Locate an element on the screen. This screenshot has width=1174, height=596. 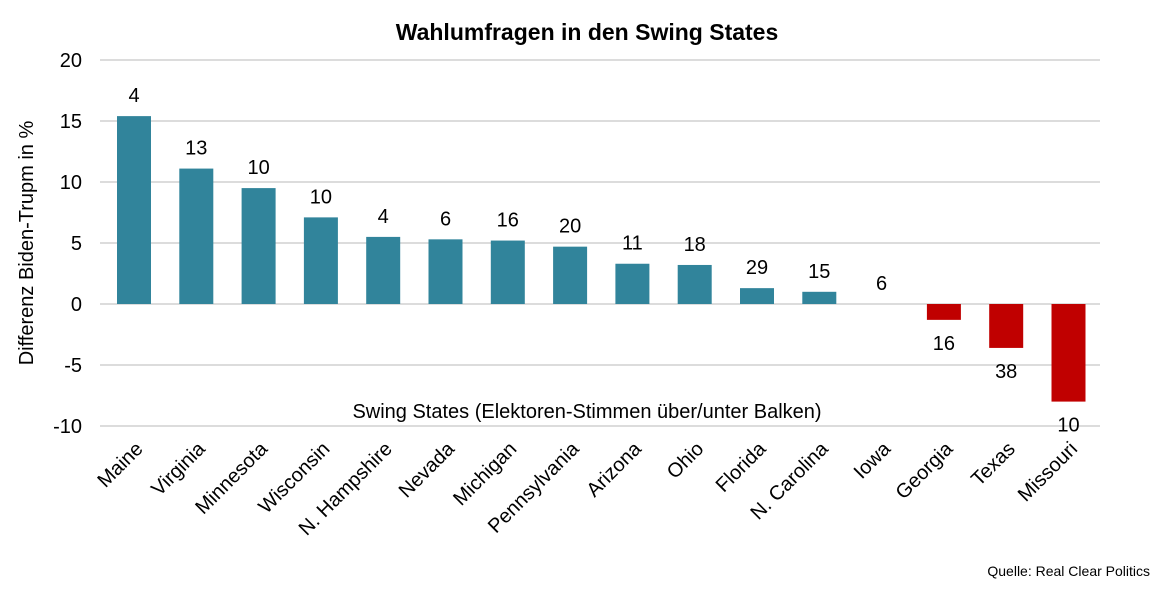
x-tick-label: Virginia is located at coordinates (178, 468).